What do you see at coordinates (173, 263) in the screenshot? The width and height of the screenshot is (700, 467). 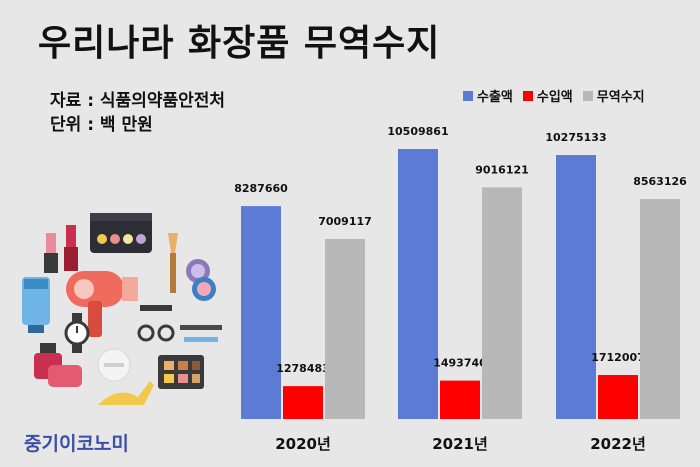 I see `brush-icon` at bounding box center [173, 263].